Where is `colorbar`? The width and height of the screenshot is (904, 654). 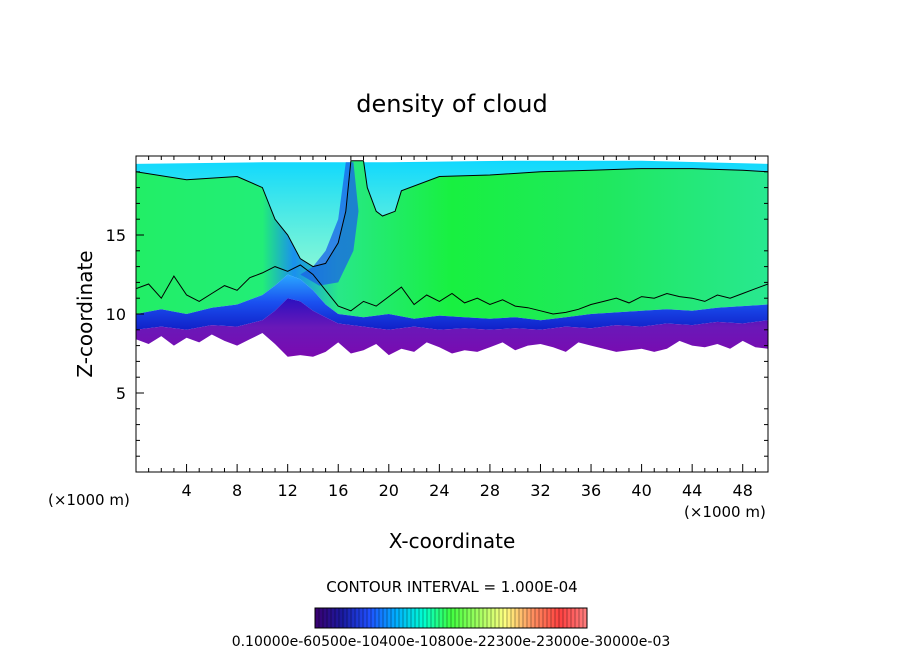 colorbar is located at coordinates (451, 618).